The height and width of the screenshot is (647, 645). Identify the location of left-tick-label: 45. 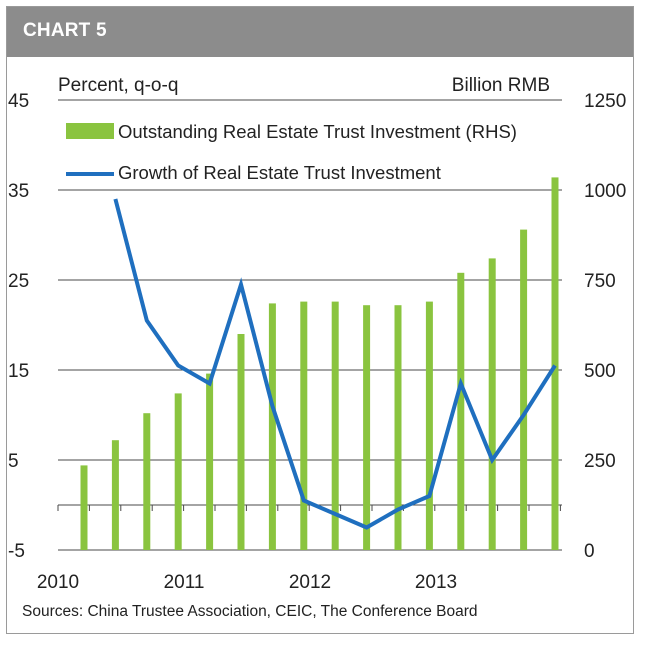
(18, 101).